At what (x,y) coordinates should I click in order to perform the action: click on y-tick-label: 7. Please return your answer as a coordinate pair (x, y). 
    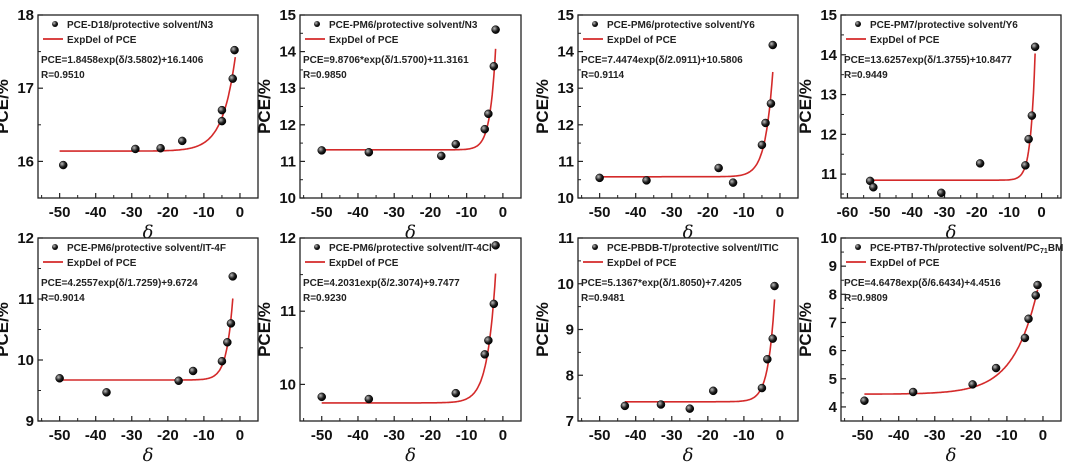
    Looking at the image, I should click on (833, 322).